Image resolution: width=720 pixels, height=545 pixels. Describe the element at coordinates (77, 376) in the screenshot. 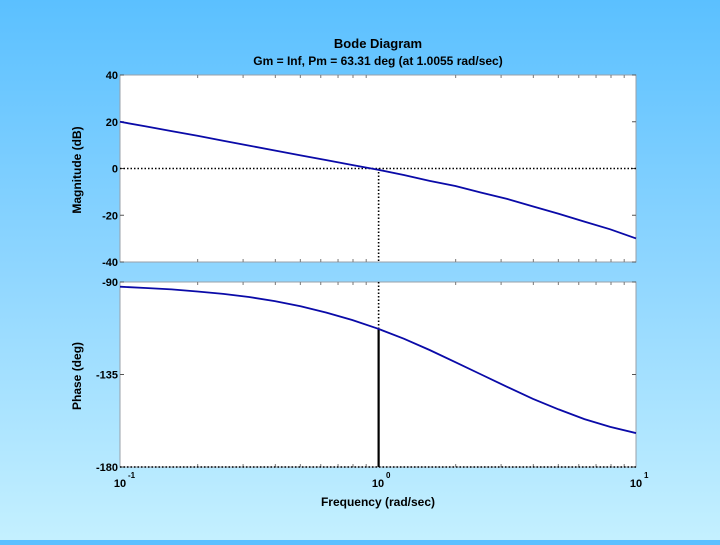

I see `phase-axis-label: Phase (deg)` at that location.